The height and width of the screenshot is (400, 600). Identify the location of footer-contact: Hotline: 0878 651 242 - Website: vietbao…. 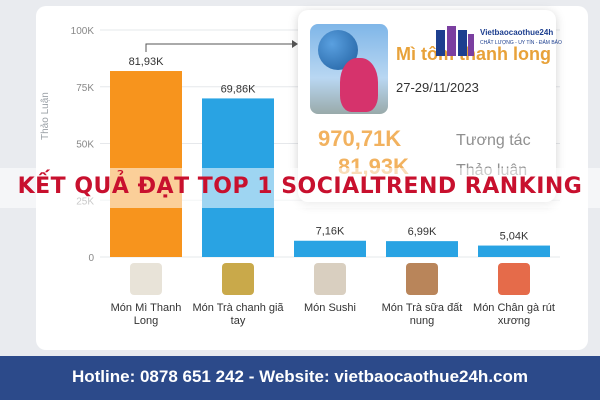
(299, 376).